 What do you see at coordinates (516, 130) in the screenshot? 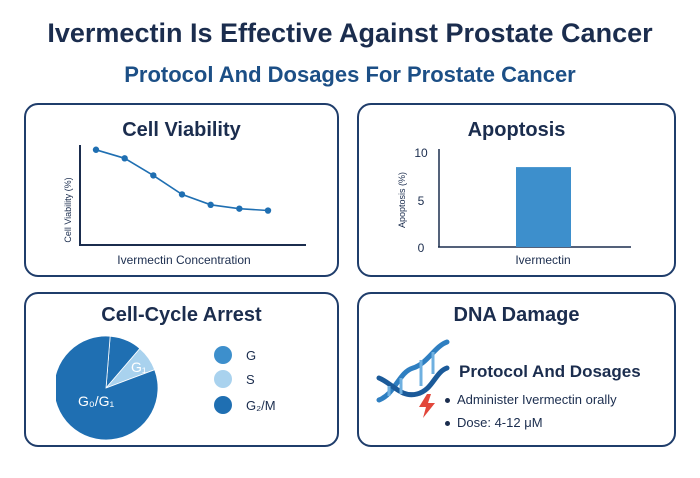
I see `apoptosis-title: Apoptosis` at bounding box center [516, 130].